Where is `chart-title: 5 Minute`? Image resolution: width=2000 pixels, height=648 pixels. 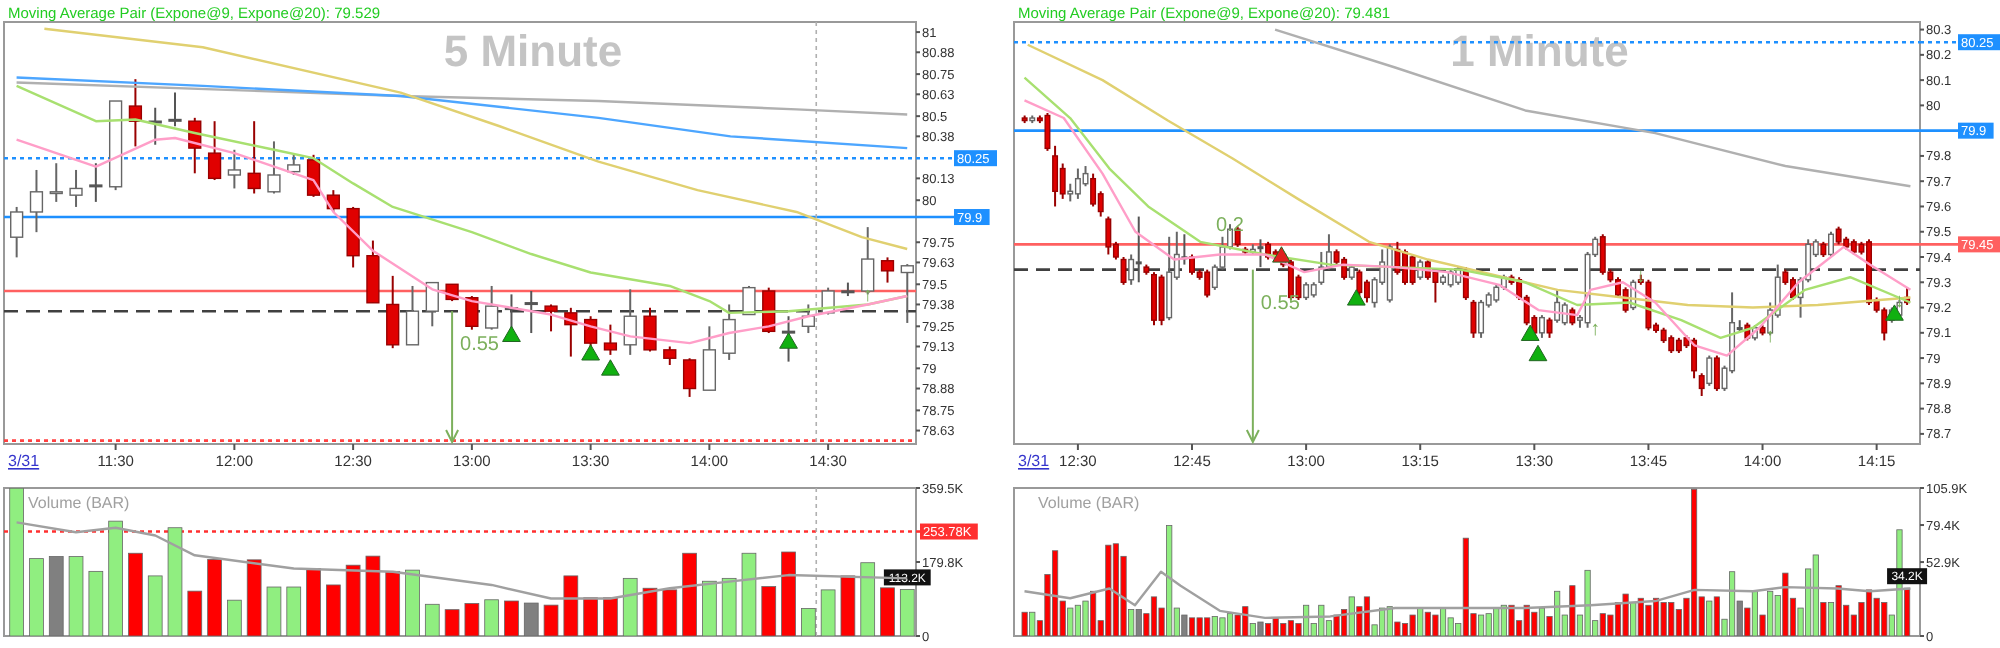
chart-title: 5 Minute is located at coordinates (533, 51).